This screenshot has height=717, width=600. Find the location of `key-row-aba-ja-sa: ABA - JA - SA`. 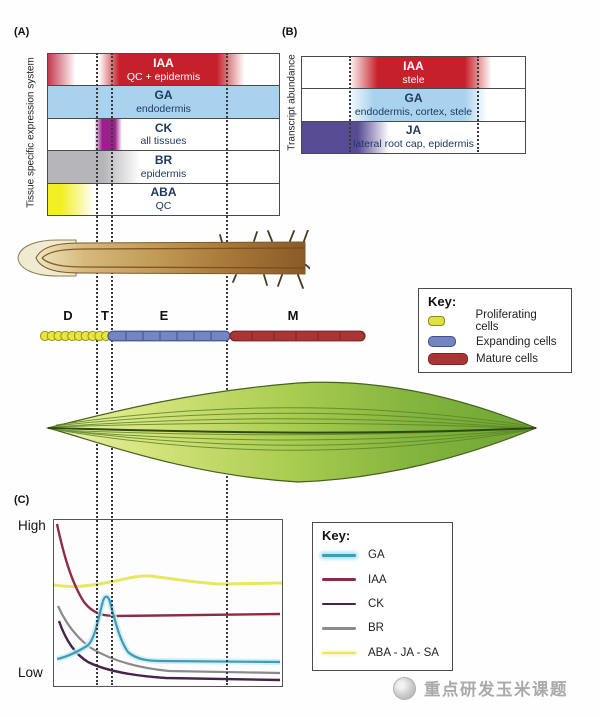

key-row-aba-ja-sa: ABA - JA - SA is located at coordinates (382, 653).